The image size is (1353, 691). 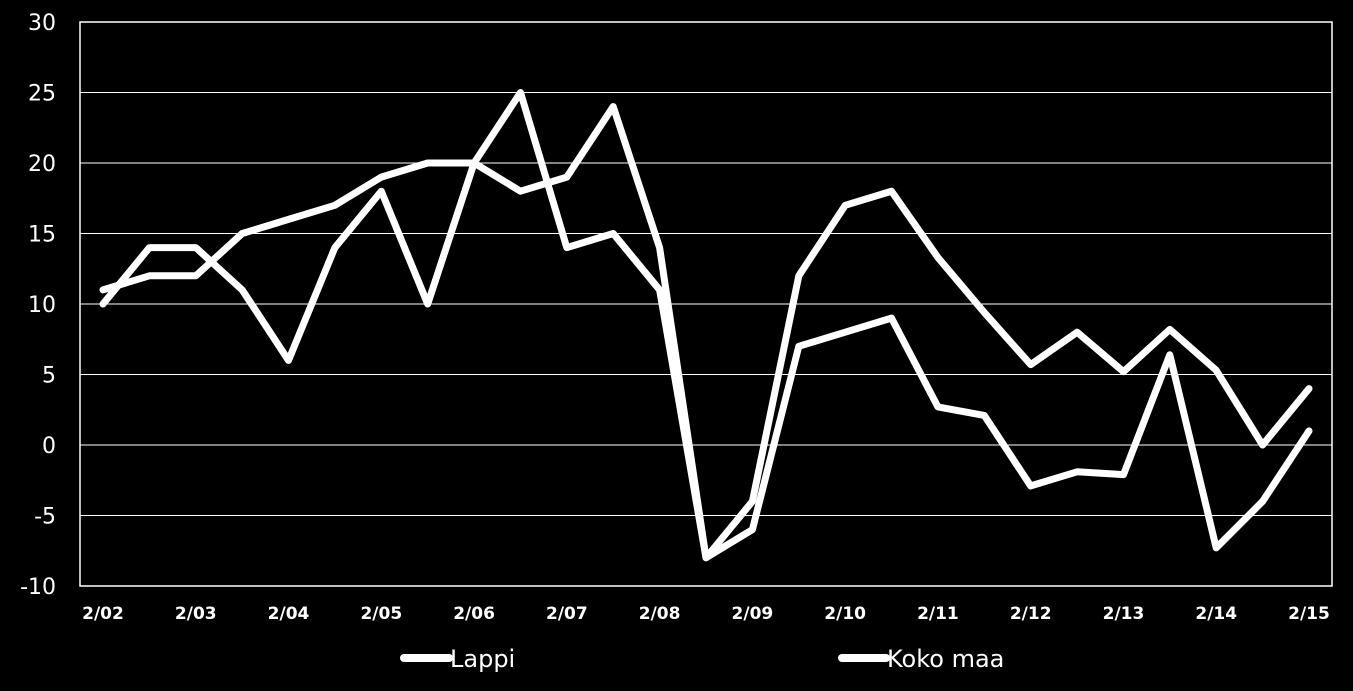 What do you see at coordinates (45, 517) in the screenshot?
I see `y-tick-label: -5` at bounding box center [45, 517].